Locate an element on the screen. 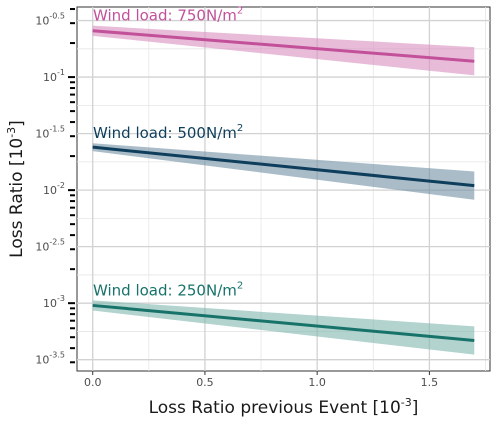 The width and height of the screenshot is (500, 421). series-label-0: Wind load: 750N/m2 is located at coordinates (168, 15).